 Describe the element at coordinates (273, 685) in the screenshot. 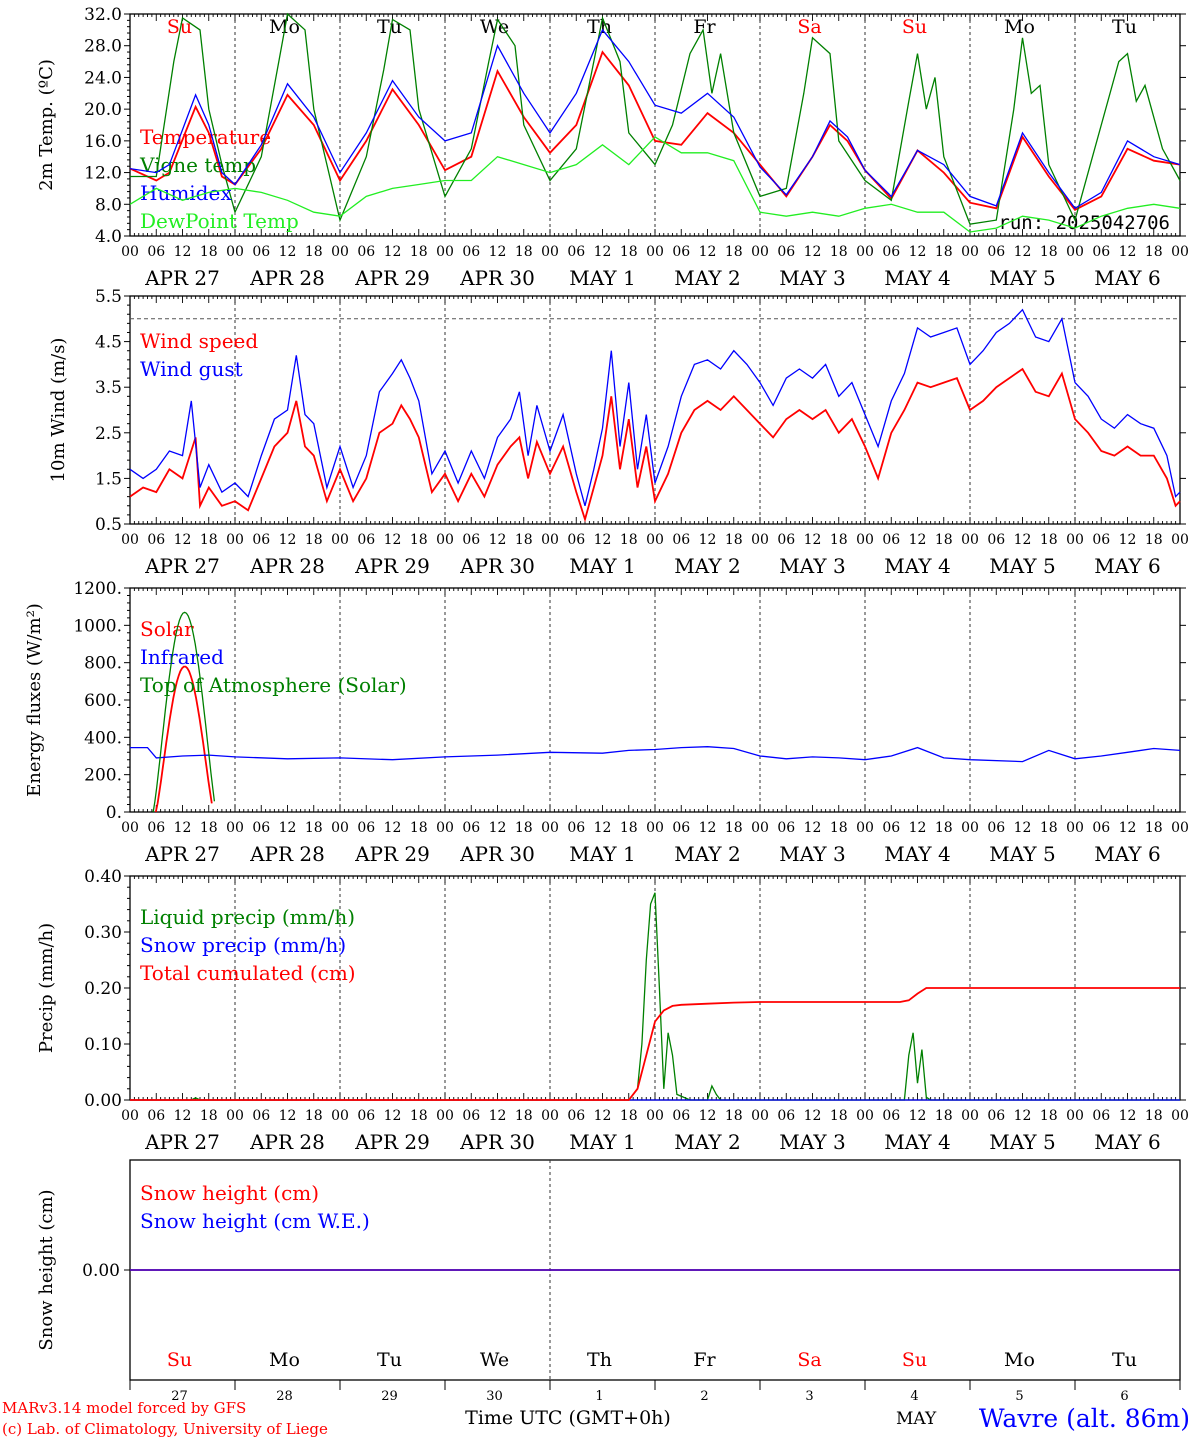

I see `legend-entry: Top of Atmosphere (Solar)` at that location.